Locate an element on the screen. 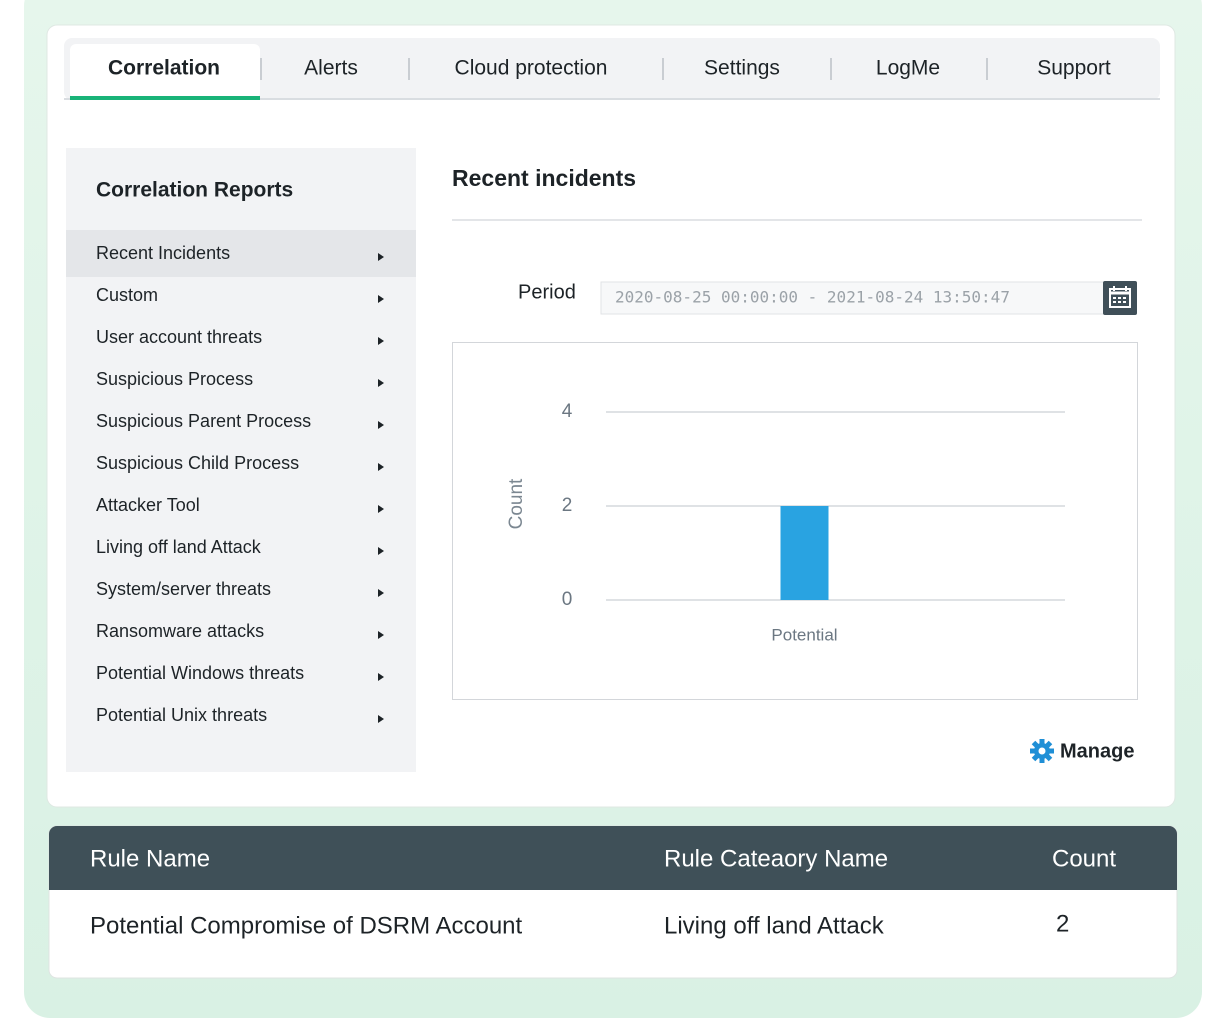 This screenshot has height=1018, width=1206. table-header-bg is located at coordinates (613, 858).